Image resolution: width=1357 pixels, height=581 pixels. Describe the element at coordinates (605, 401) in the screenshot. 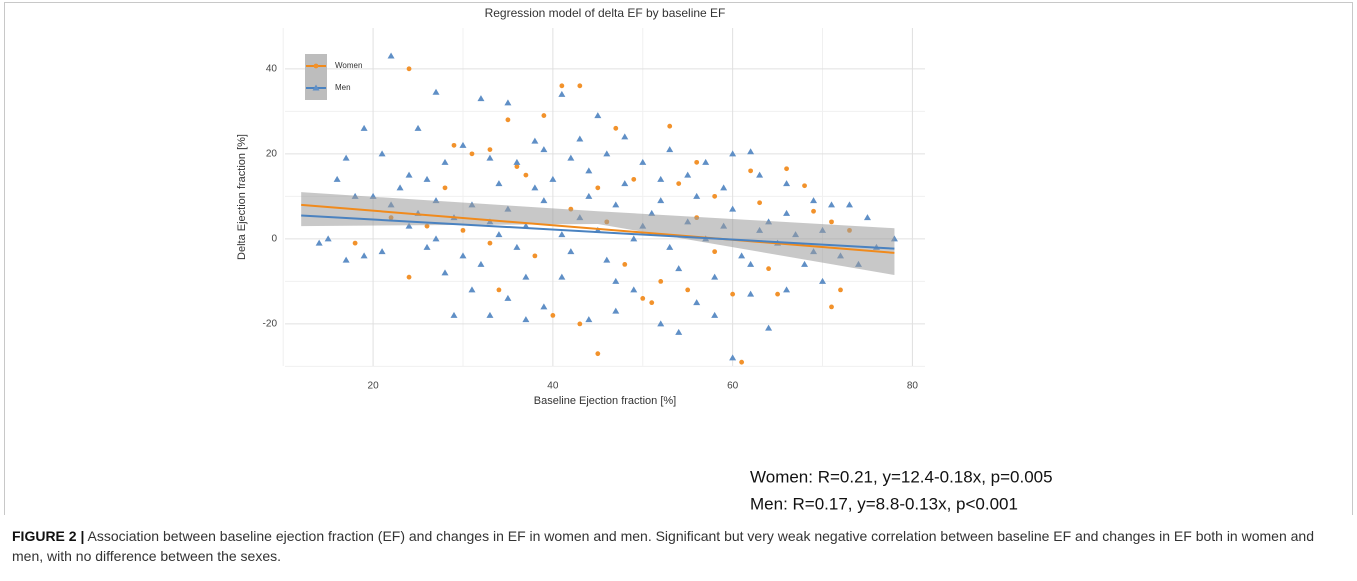

I see `x-axis-label: Baseline Ejection fraction [%]` at that location.